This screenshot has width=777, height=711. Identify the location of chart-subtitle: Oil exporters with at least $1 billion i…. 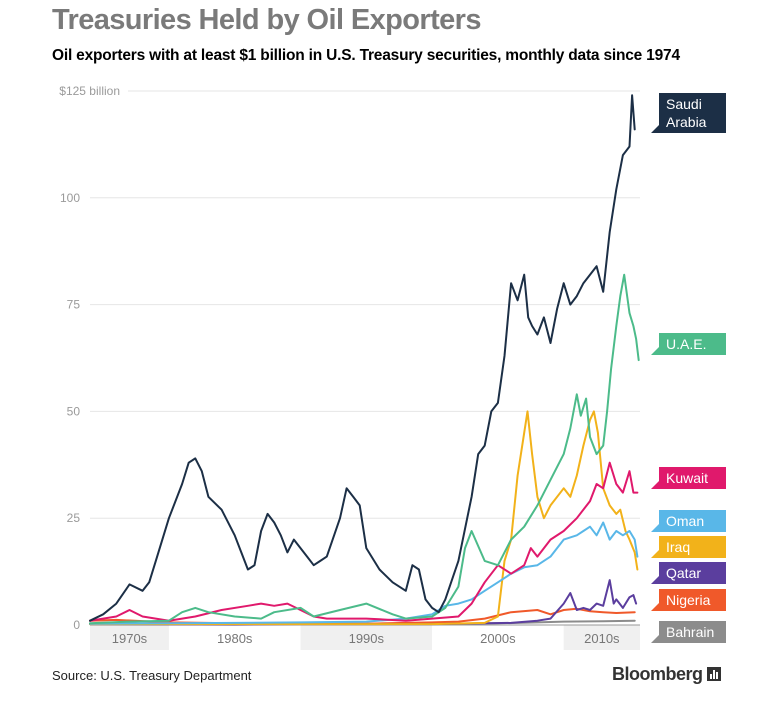
(366, 55).